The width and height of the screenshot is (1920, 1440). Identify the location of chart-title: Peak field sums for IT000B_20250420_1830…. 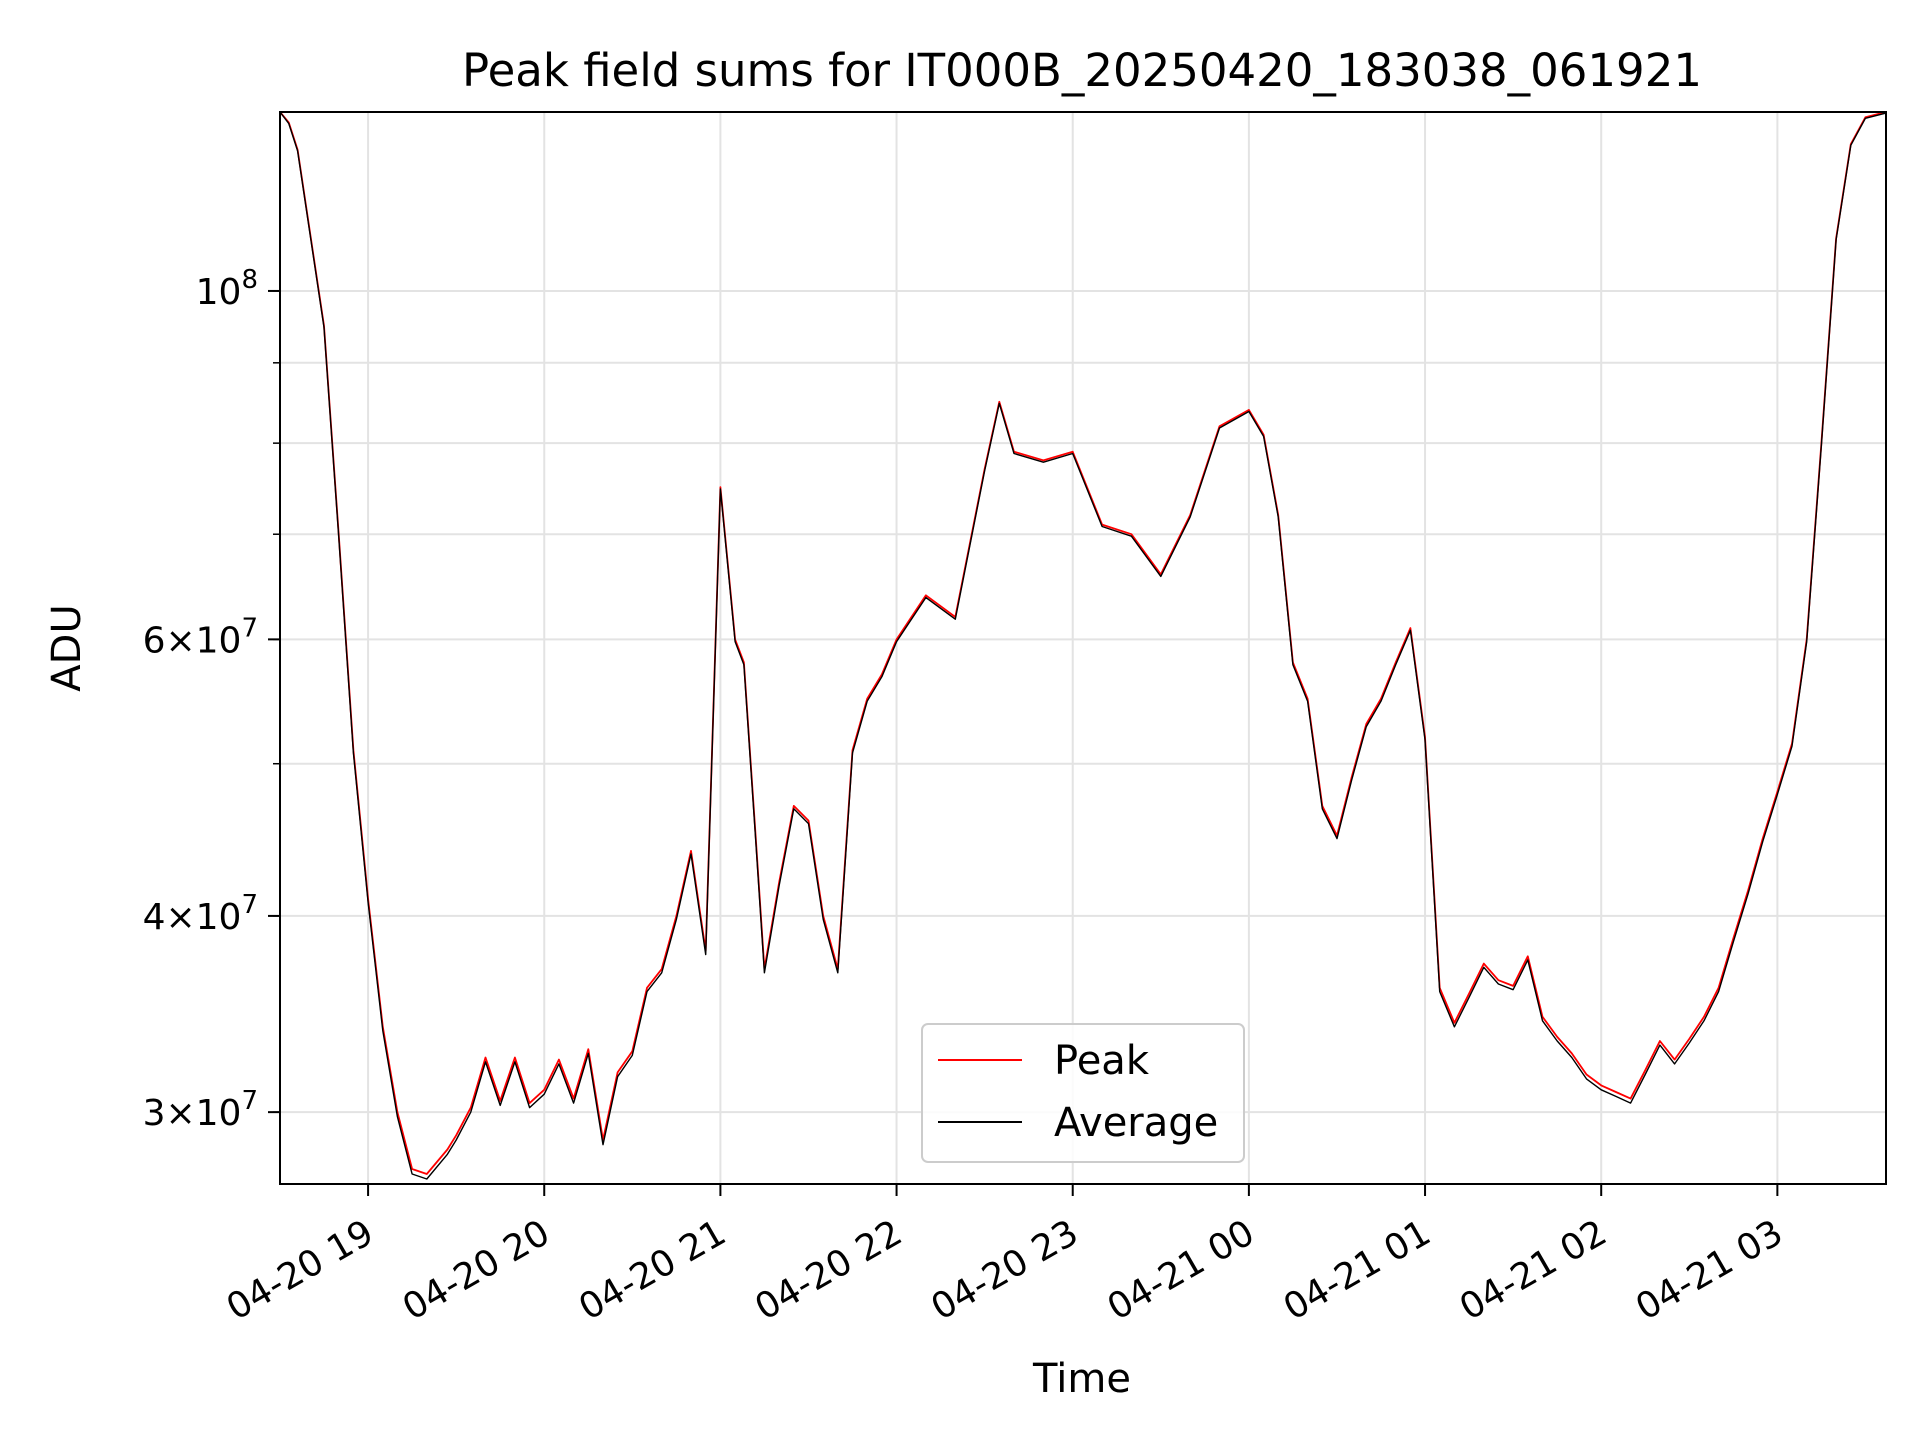
(1082, 70).